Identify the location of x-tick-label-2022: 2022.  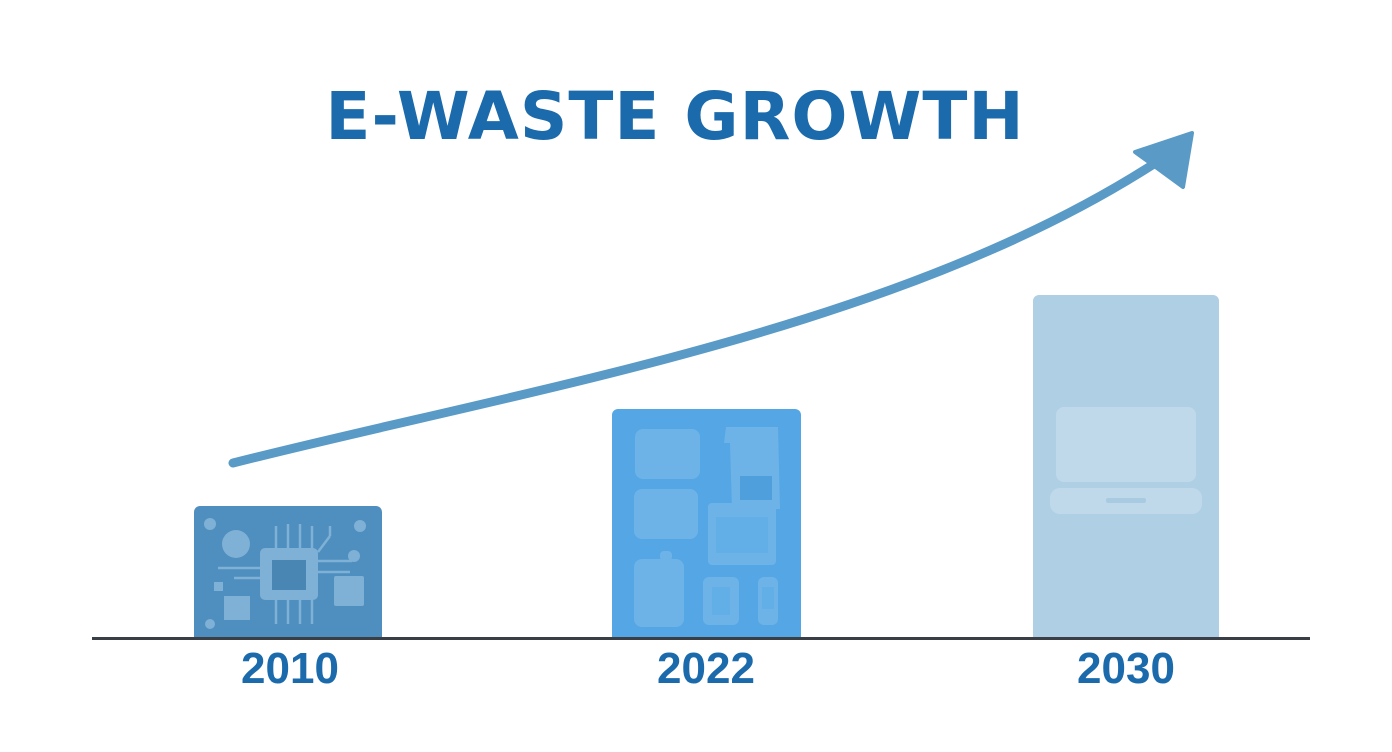
(706, 668).